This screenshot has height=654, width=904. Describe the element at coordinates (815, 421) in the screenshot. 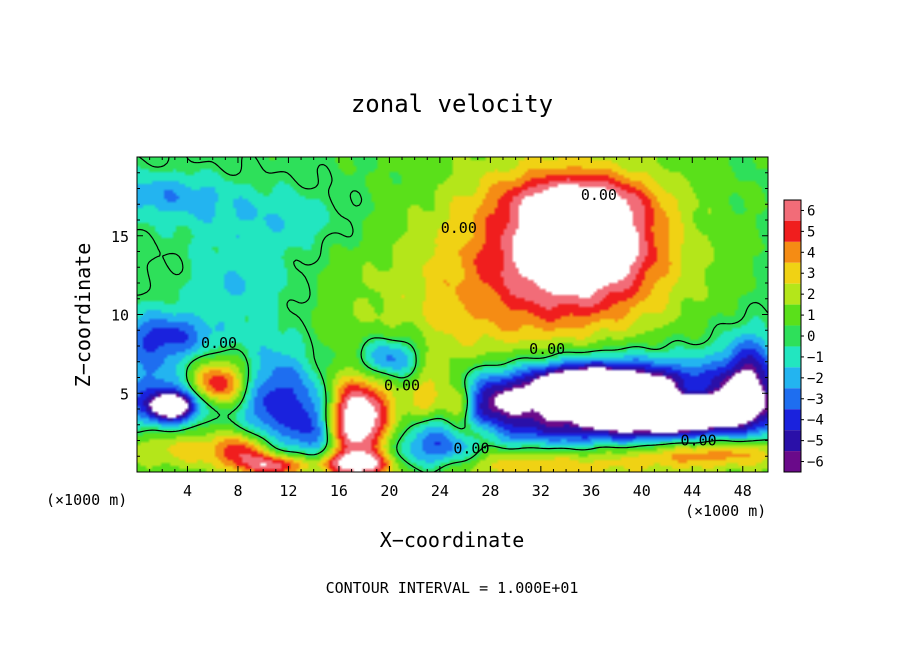

I see `colorbar-label: −4` at that location.